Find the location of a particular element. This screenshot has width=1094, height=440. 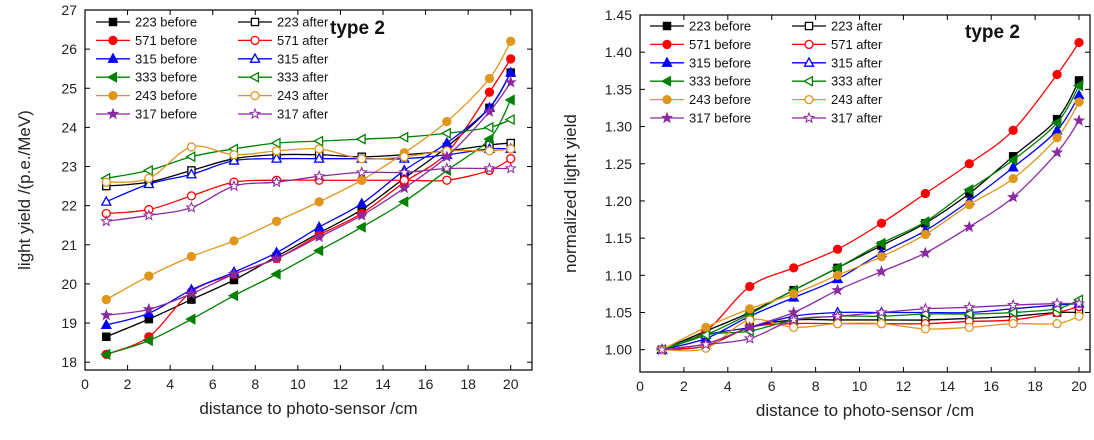

legend-label: 571 before is located at coordinates (166, 40).